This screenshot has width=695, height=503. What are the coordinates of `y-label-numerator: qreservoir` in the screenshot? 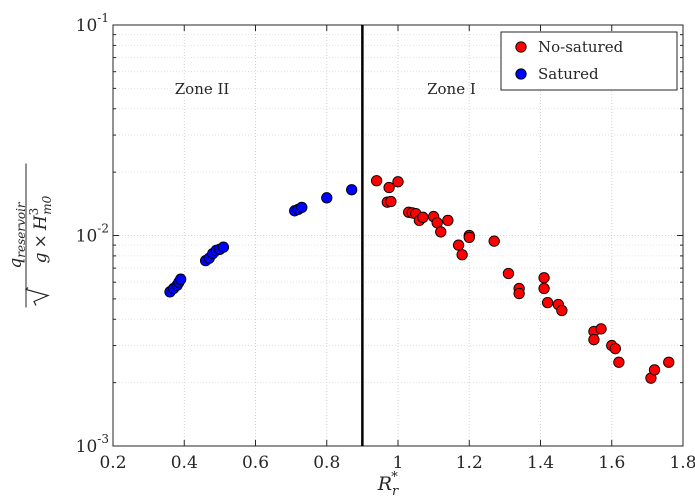 It's located at (17, 235).